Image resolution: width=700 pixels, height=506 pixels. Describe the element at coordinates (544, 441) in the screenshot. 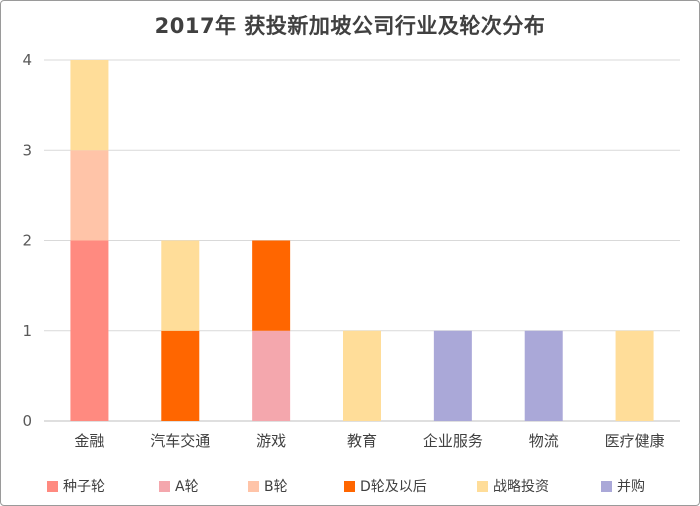

I see `x-tick-label: 物流` at that location.